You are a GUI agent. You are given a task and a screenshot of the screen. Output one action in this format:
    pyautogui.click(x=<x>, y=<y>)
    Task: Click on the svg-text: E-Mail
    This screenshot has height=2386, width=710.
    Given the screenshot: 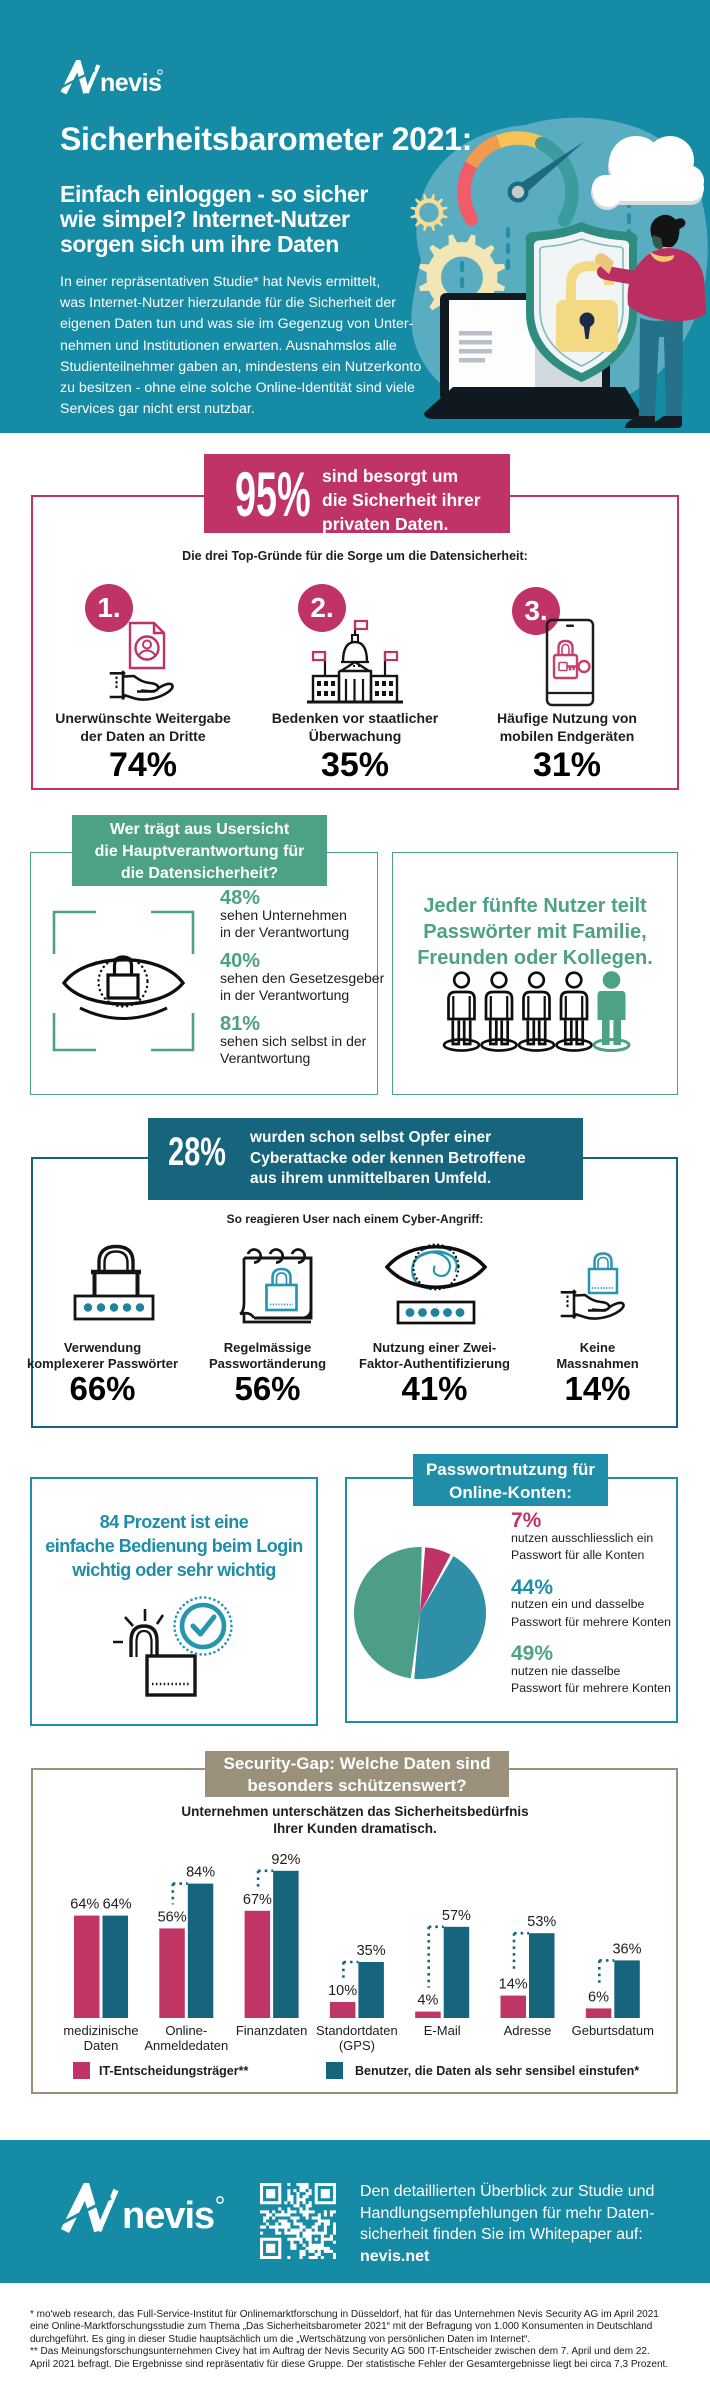 What is the action you would take?
    pyautogui.click(x=442, y=2030)
    